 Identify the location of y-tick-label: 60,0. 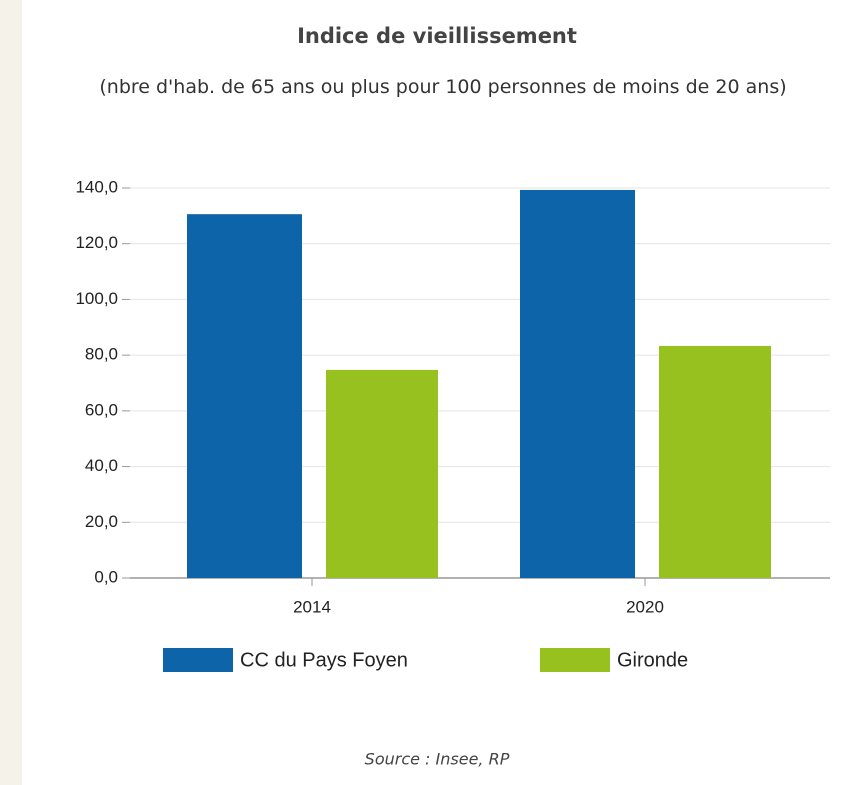
(101, 409).